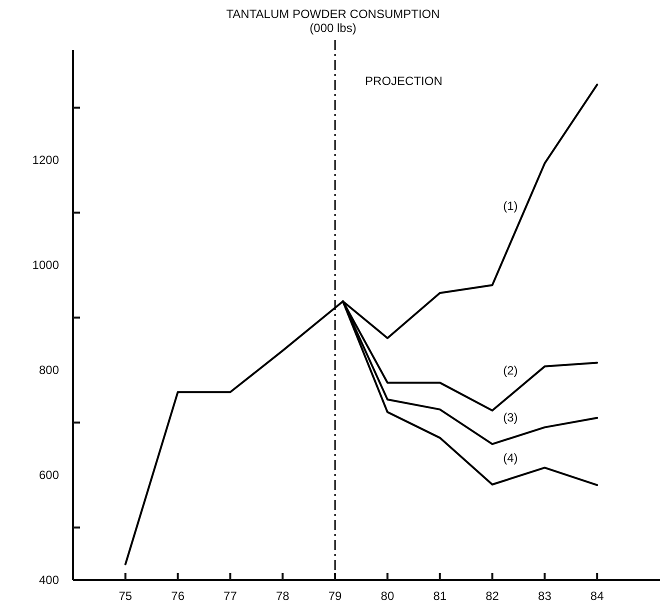 The width and height of the screenshot is (662, 605). What do you see at coordinates (335, 595) in the screenshot?
I see `x-tick-label: 79` at bounding box center [335, 595].